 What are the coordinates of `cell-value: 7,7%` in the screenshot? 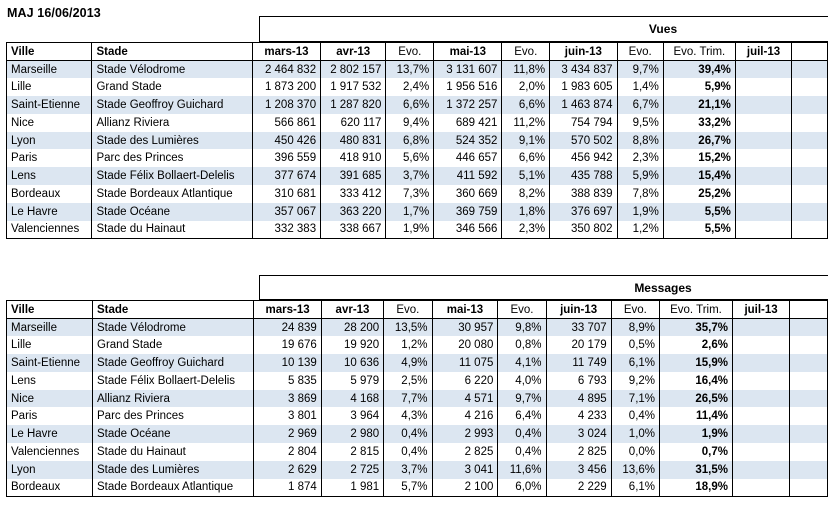 It's located at (408, 398).